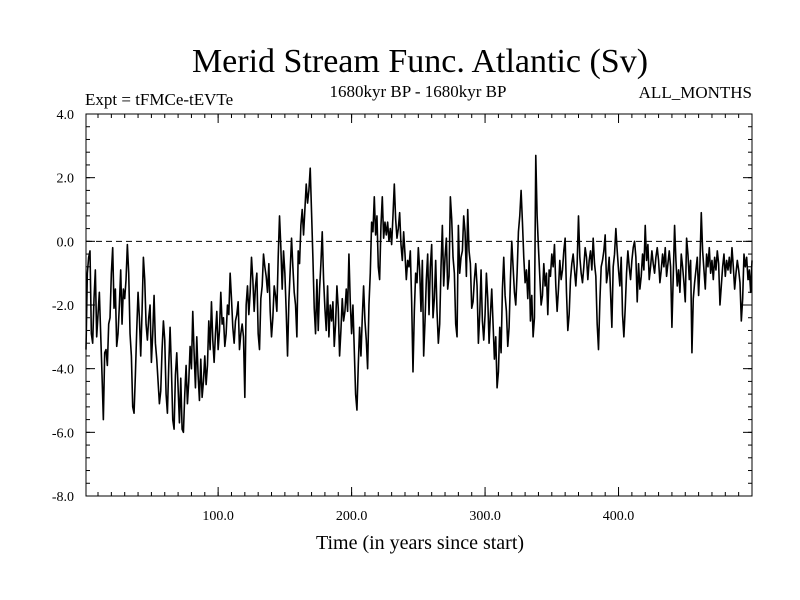 The width and height of the screenshot is (800, 600). What do you see at coordinates (485, 516) in the screenshot?
I see `x-tick-label: 300.0` at bounding box center [485, 516].